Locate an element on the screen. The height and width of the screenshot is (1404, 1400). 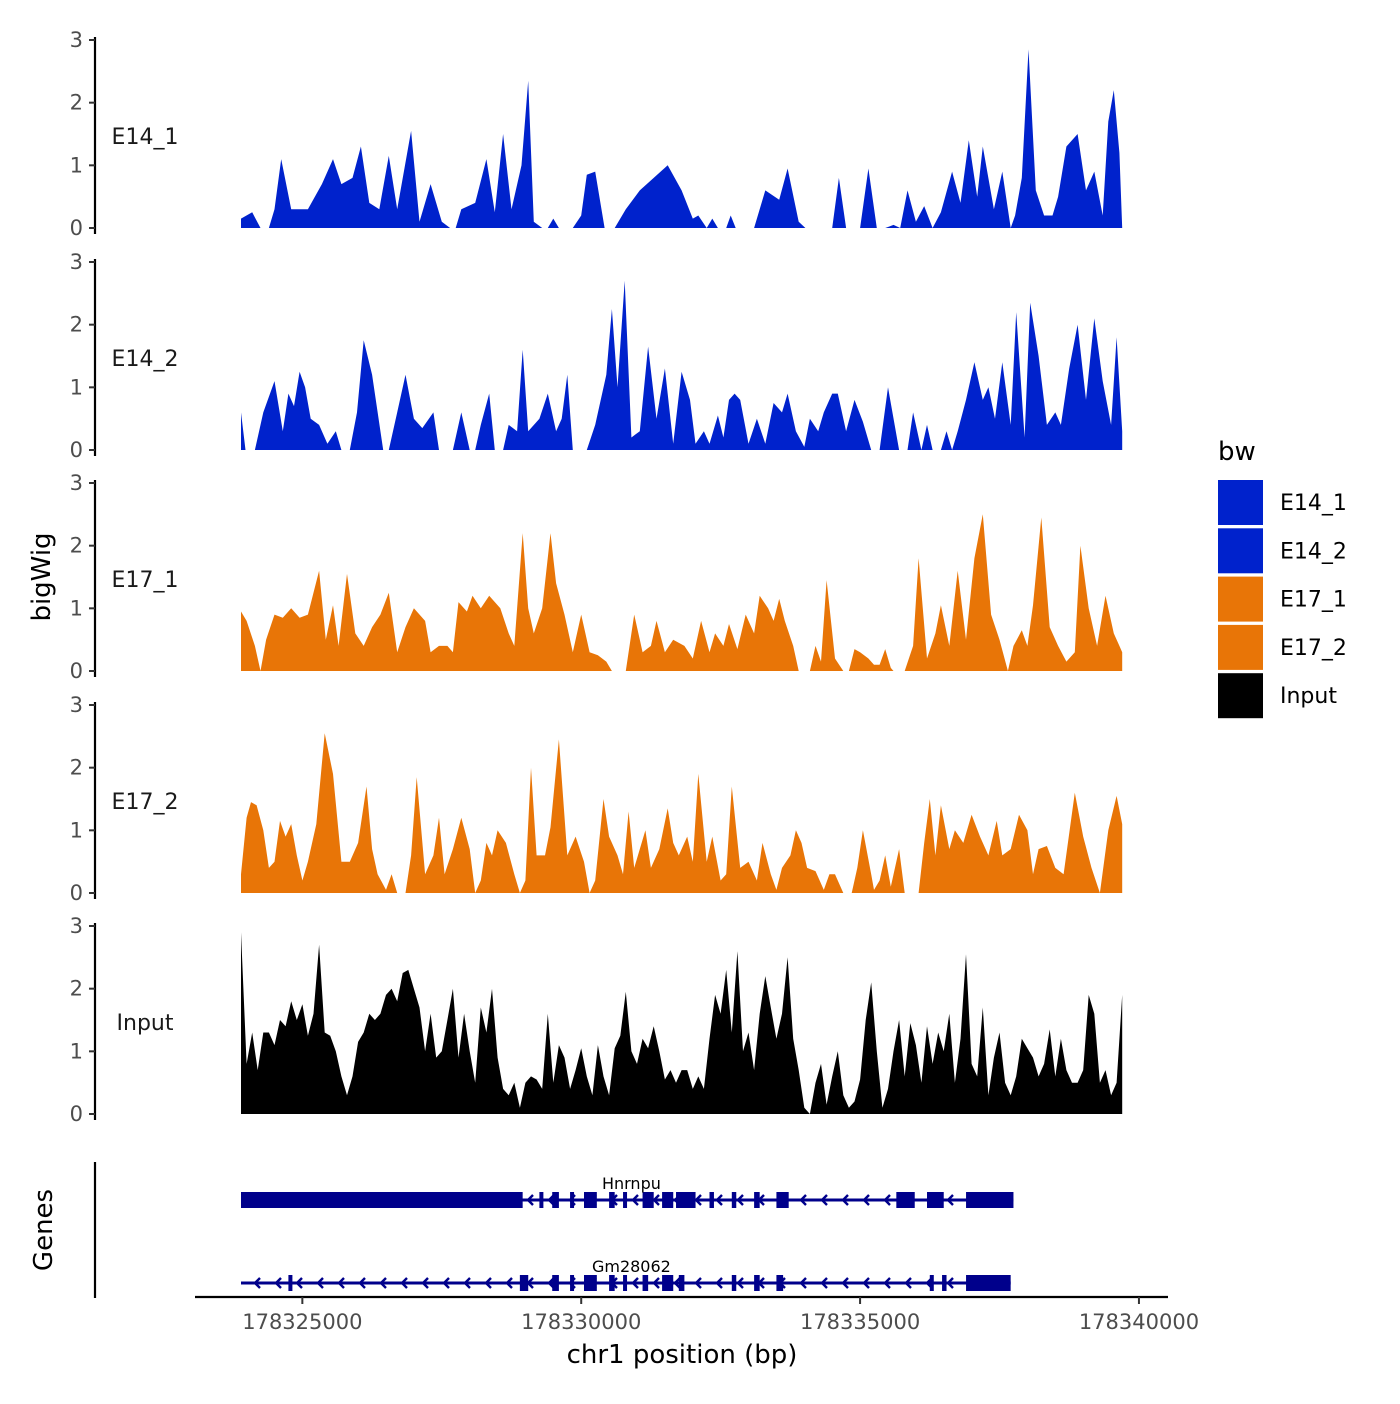
gene-label: Gm28062 is located at coordinates (631, 1266).